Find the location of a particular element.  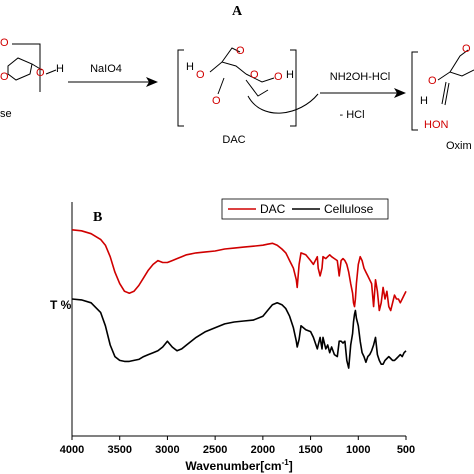

series-line-cellulose is located at coordinates (239, 333).